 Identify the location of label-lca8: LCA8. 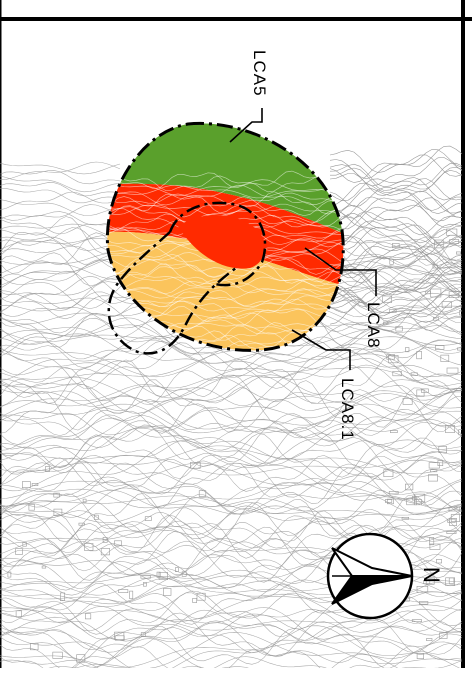
(373, 325).